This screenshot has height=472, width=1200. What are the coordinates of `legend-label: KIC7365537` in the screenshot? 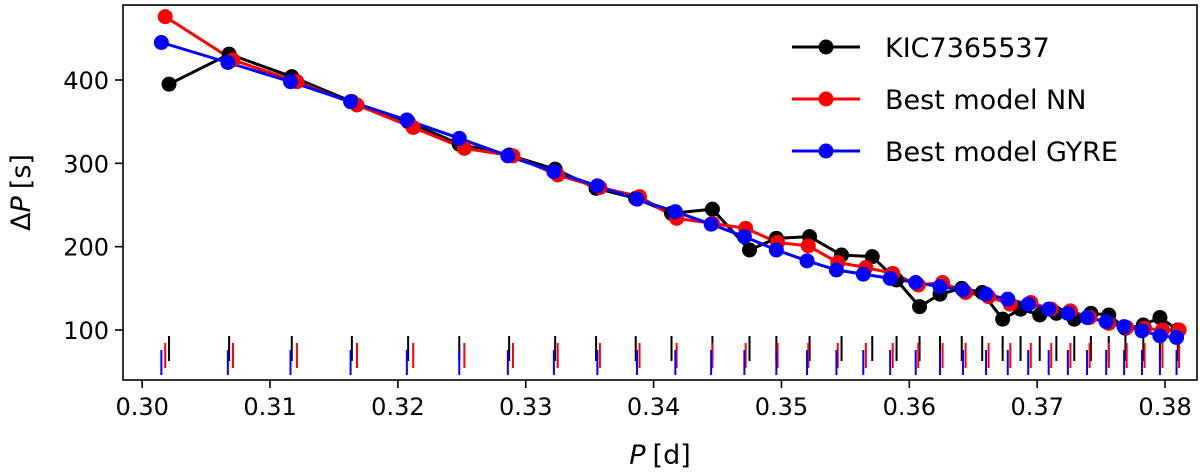 It's located at (967, 48).